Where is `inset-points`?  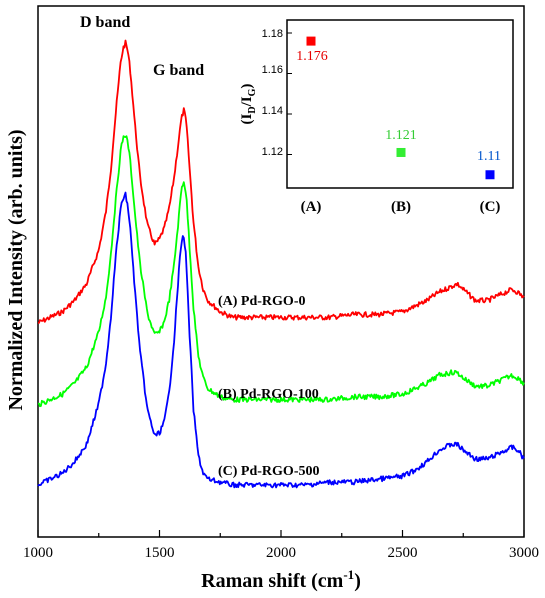 inset-points is located at coordinates (400, 108).